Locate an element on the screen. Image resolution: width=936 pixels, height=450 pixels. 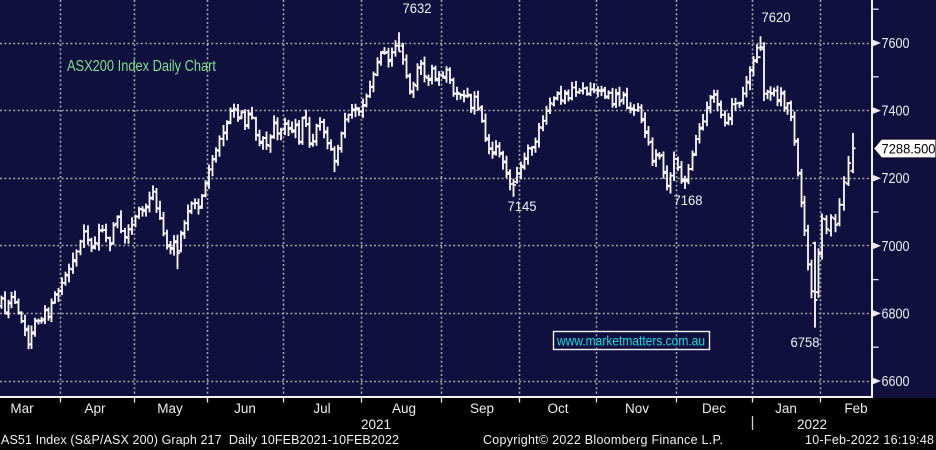
svg-text: Apr is located at coordinates (95, 408).